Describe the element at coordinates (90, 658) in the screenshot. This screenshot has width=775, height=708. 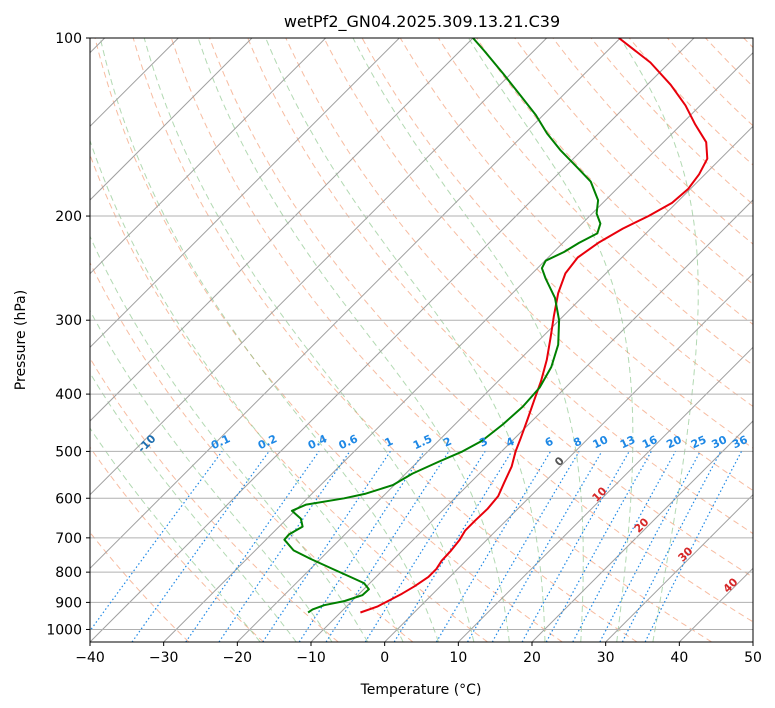
I see `x-tick-label: −40` at that location.